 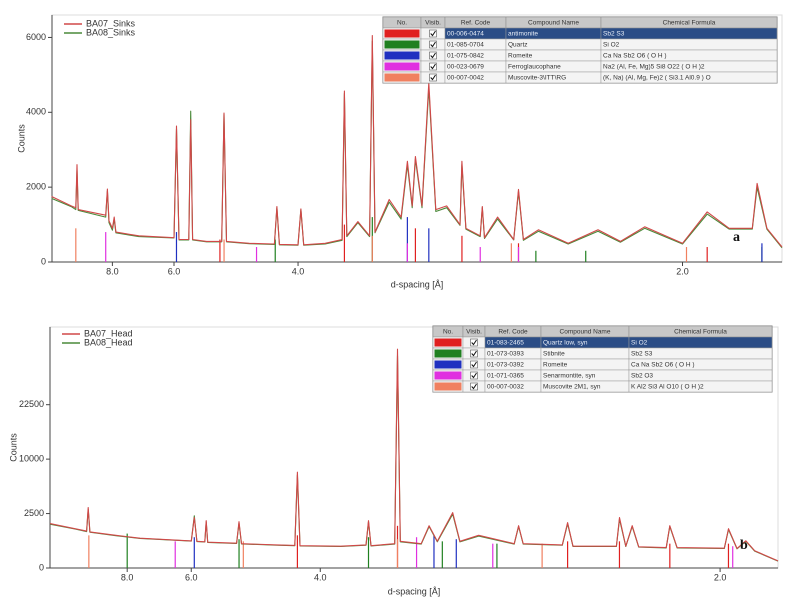 What do you see at coordinates (642, 376) in the screenshot?
I see `table-text: Sb2 O3` at bounding box center [642, 376].